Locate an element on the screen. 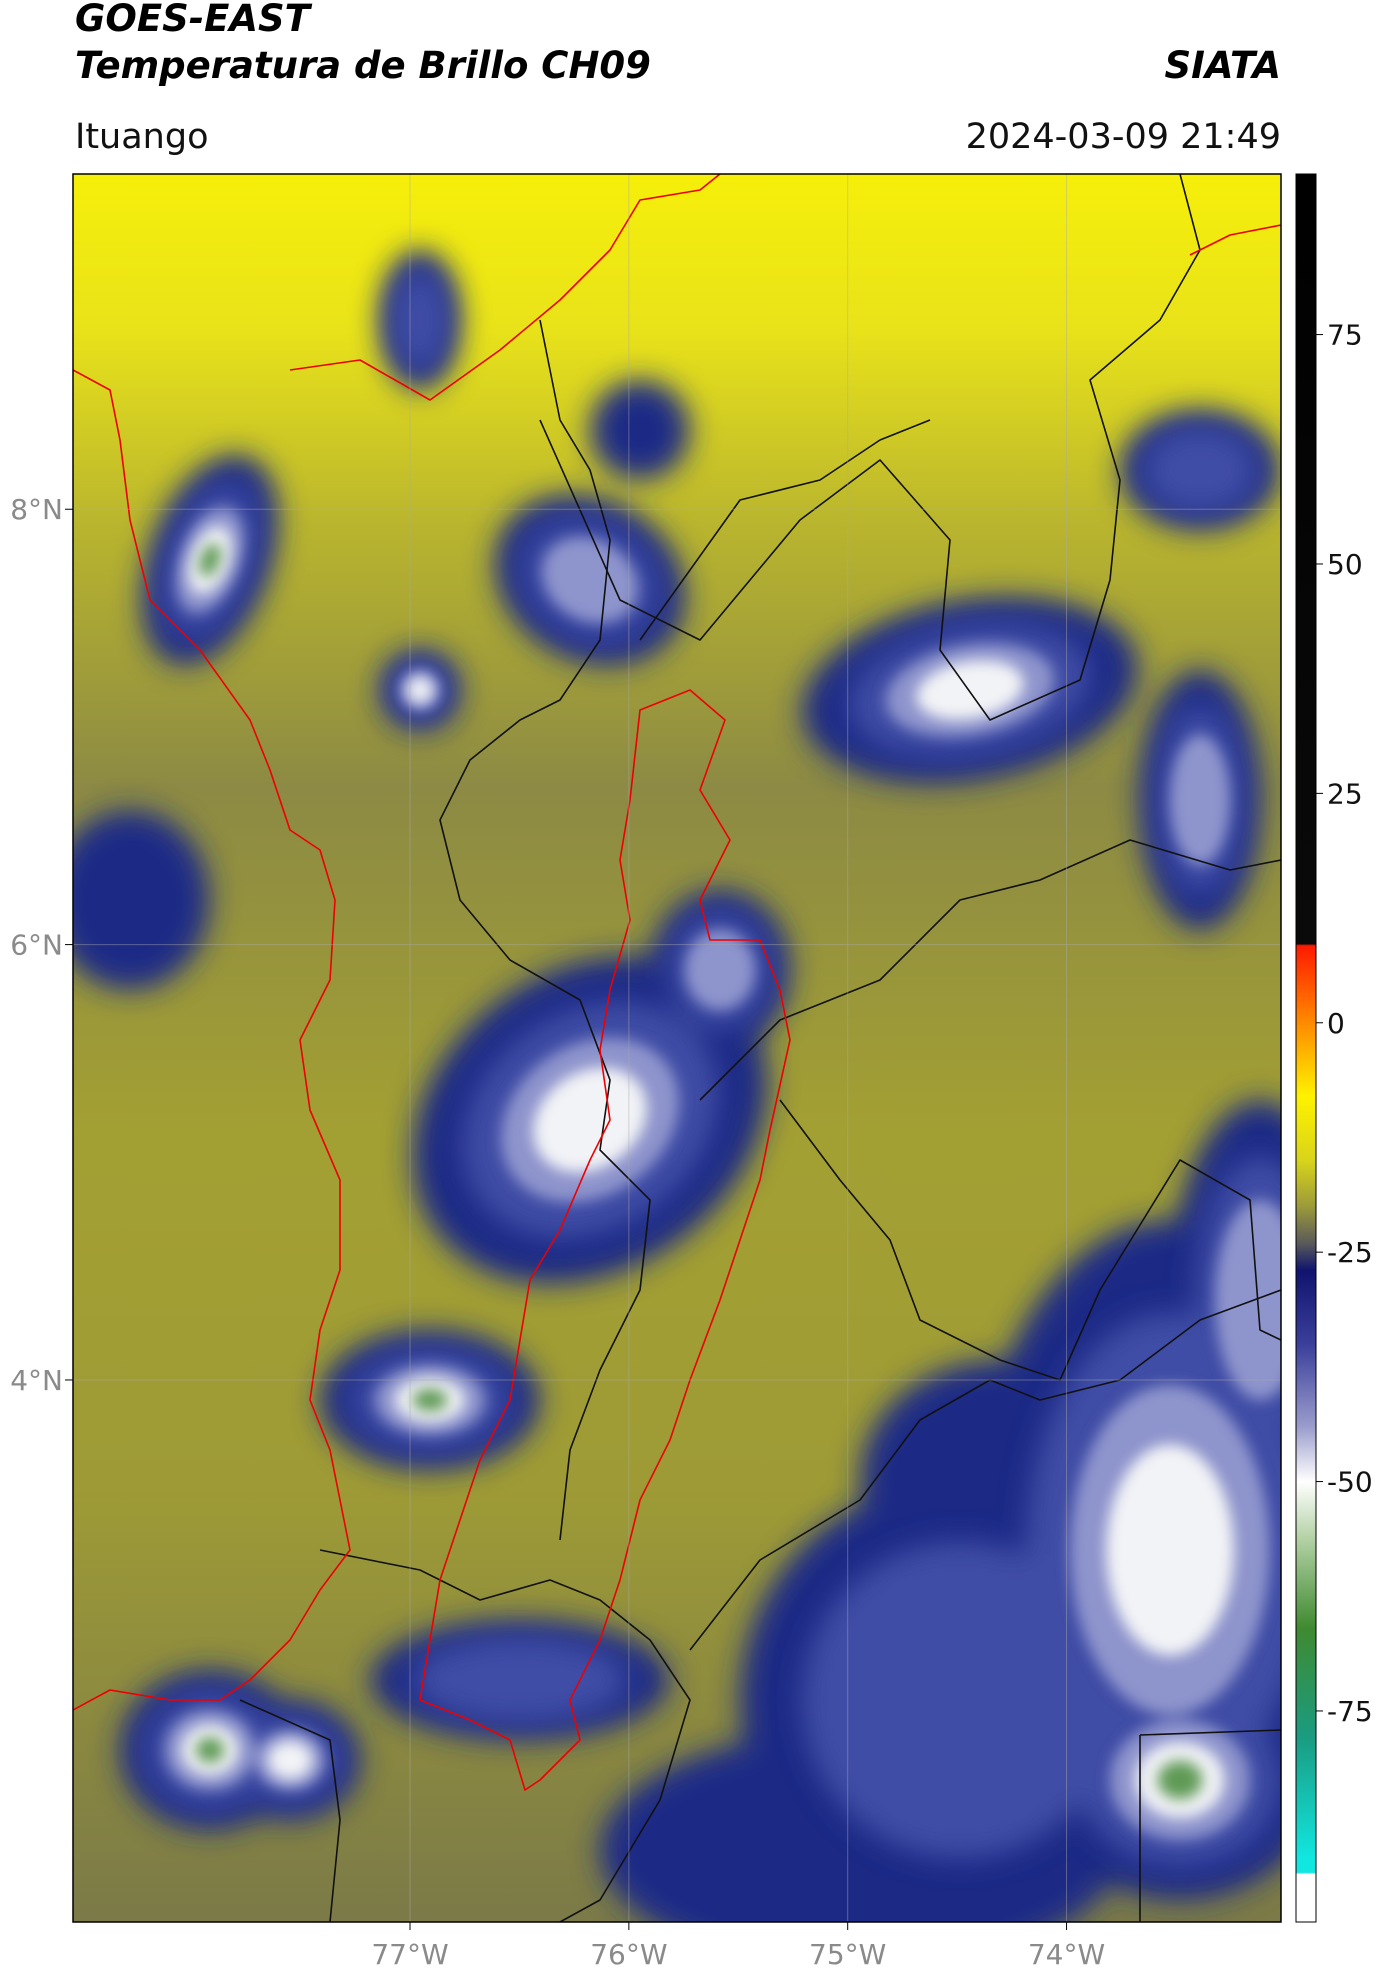 The image size is (1384, 1981). region-outline is located at coordinates (605, 1240).